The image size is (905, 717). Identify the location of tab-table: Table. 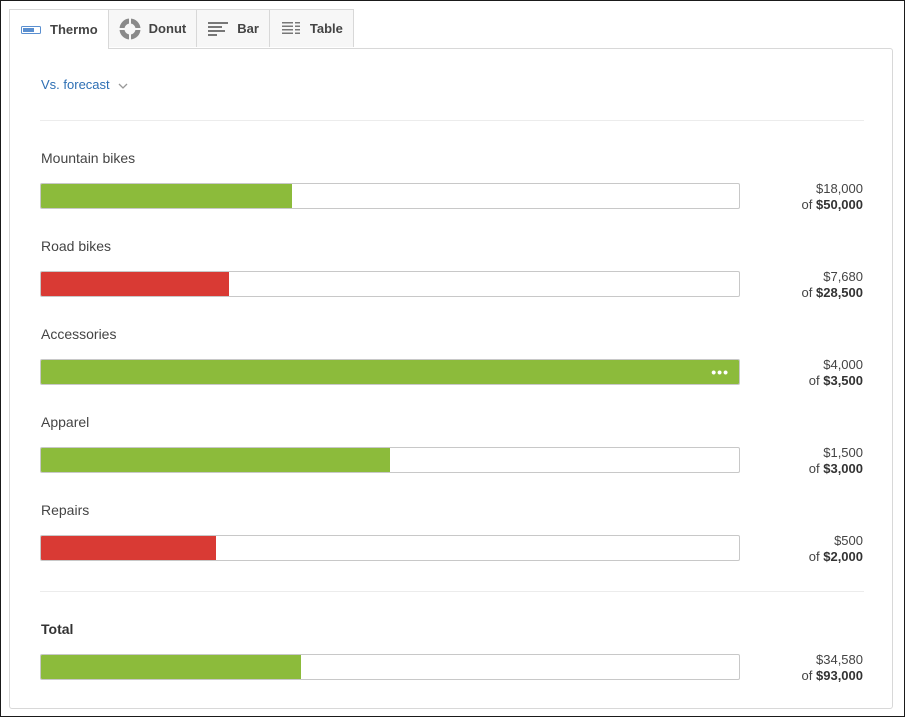
(311, 28).